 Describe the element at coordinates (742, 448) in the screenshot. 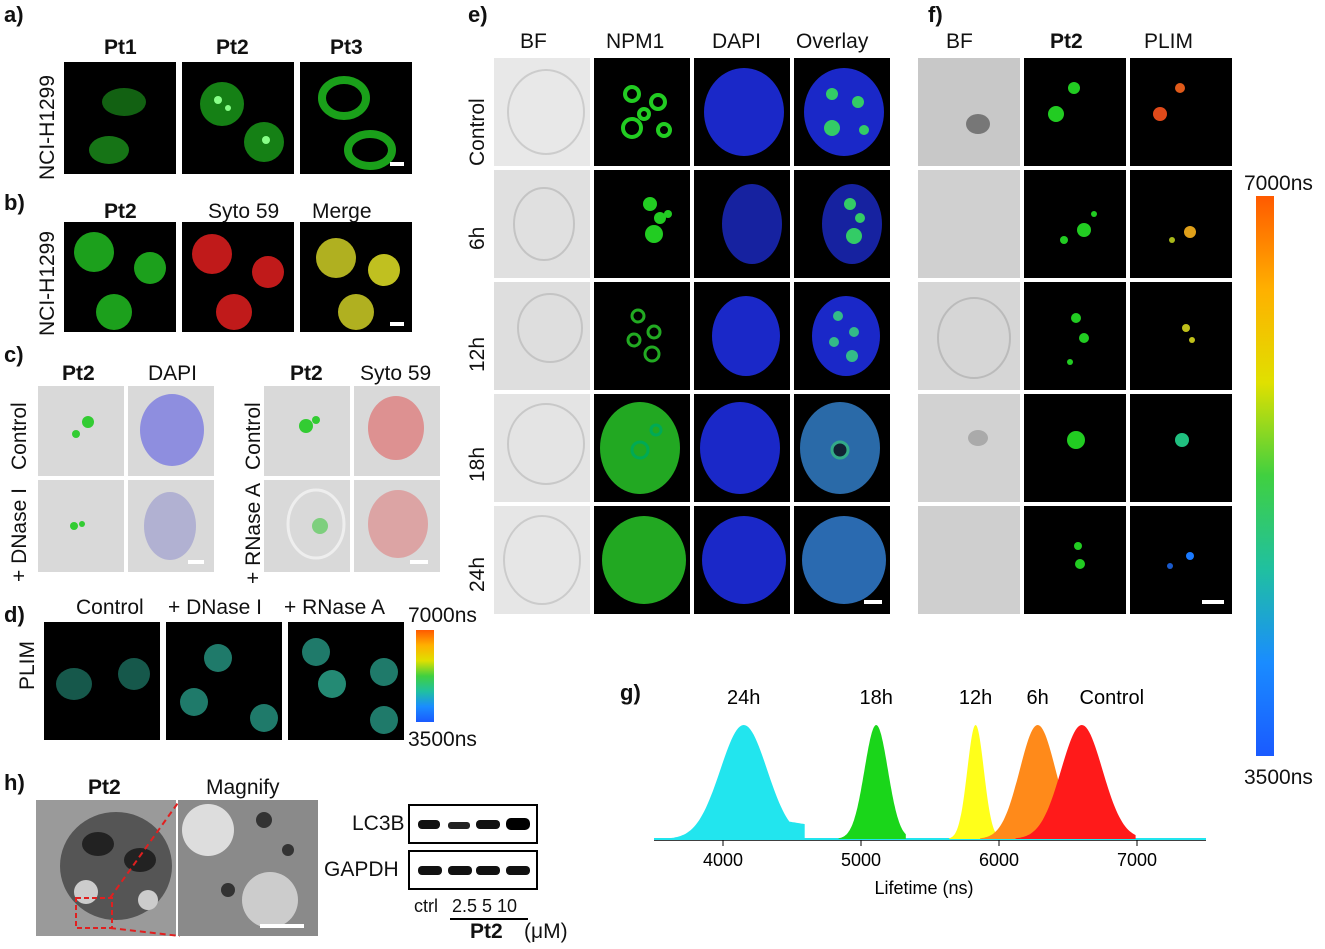

I see `panel-e-dapi-18h` at that location.